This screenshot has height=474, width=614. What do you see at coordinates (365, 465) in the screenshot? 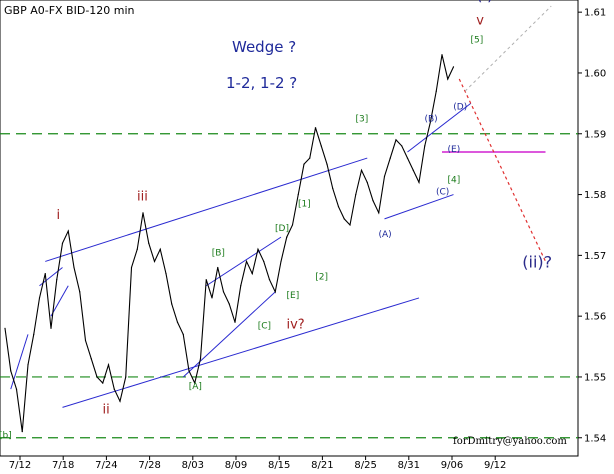
I see `x-tick-label: 8/25` at bounding box center [365, 465].